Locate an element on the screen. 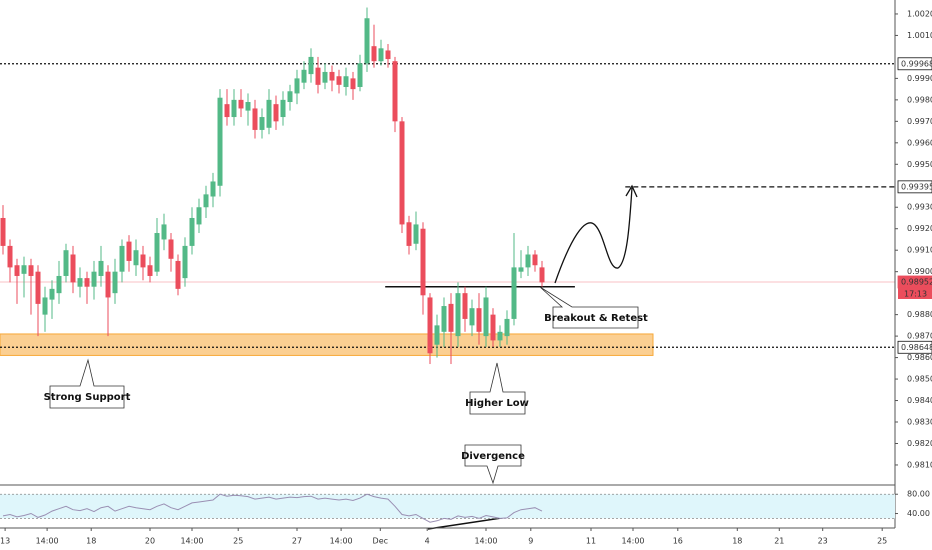  x-tick-label: 9 is located at coordinates (530, 541).